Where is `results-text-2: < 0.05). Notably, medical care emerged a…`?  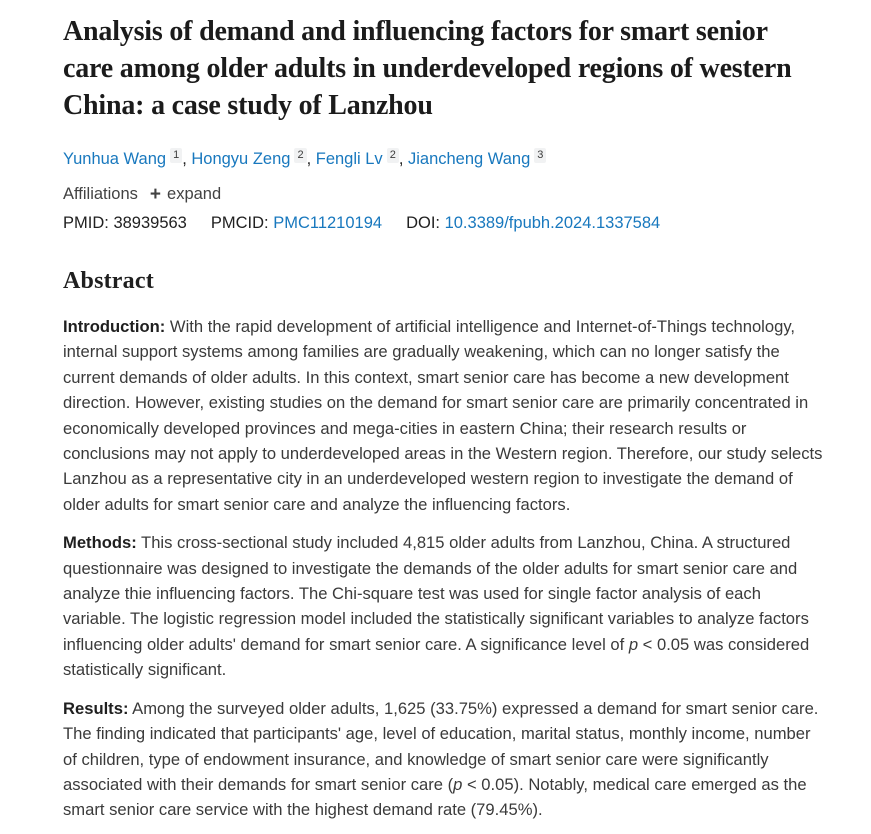
results-text-2: < 0.05). Notably, medical care emerged a… is located at coordinates (435, 797).